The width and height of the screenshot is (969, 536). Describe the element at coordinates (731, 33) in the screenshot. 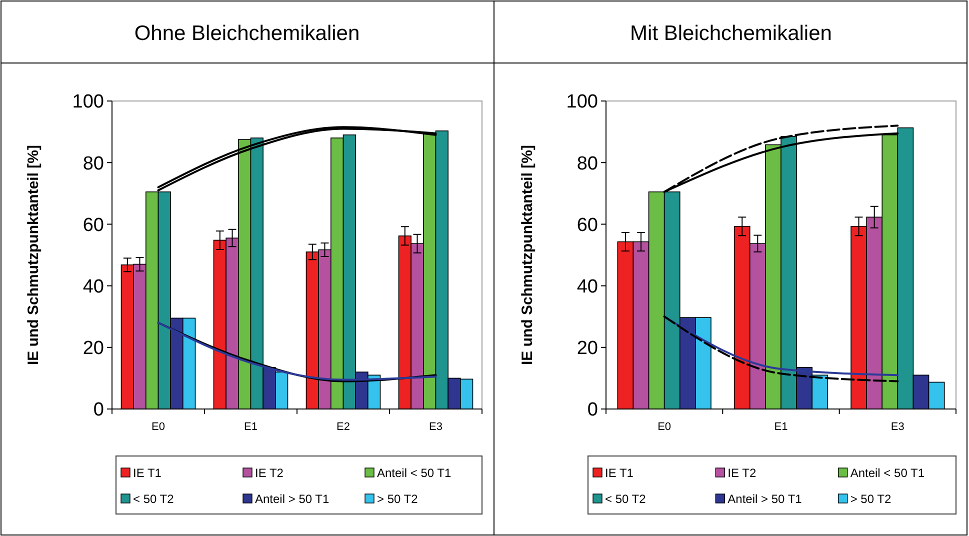

I see `chart-title: Mit Bleichchemikalien` at that location.